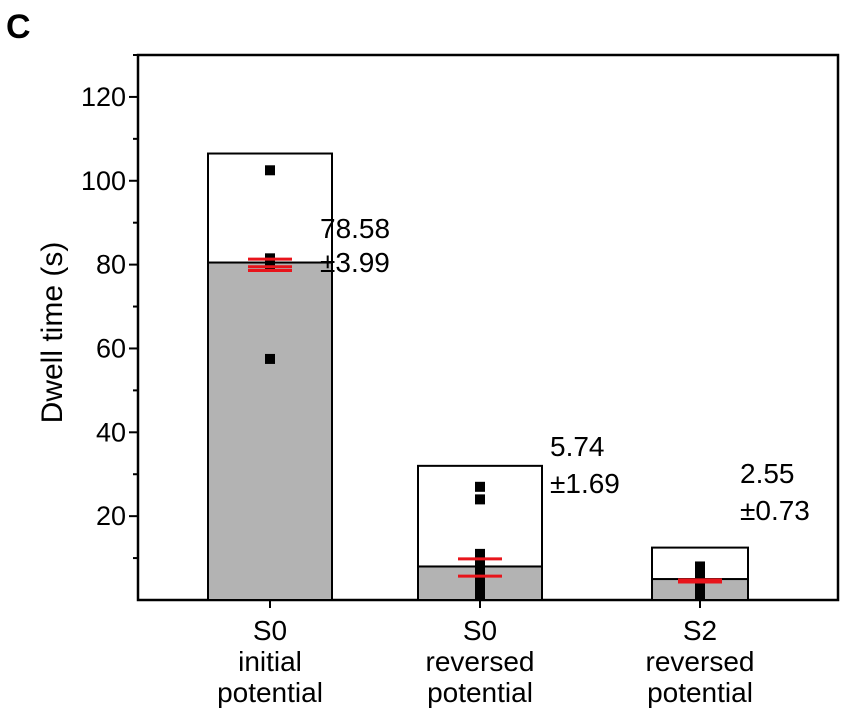 The width and height of the screenshot is (846, 719). What do you see at coordinates (585, 483) in the screenshot?
I see `error-label: ±1.69` at bounding box center [585, 483].